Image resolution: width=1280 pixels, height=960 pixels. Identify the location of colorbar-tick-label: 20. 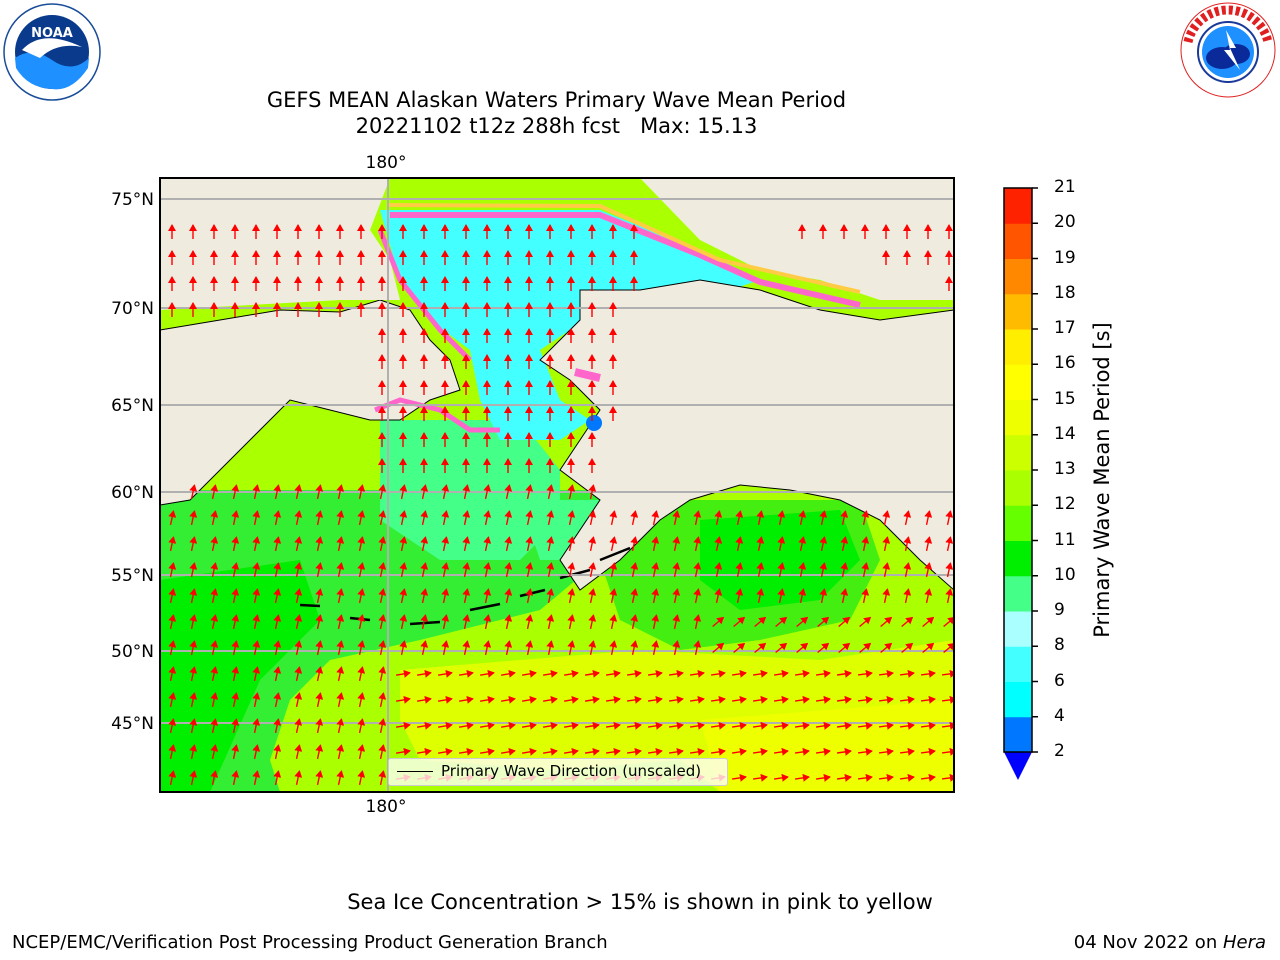
(1065, 222).